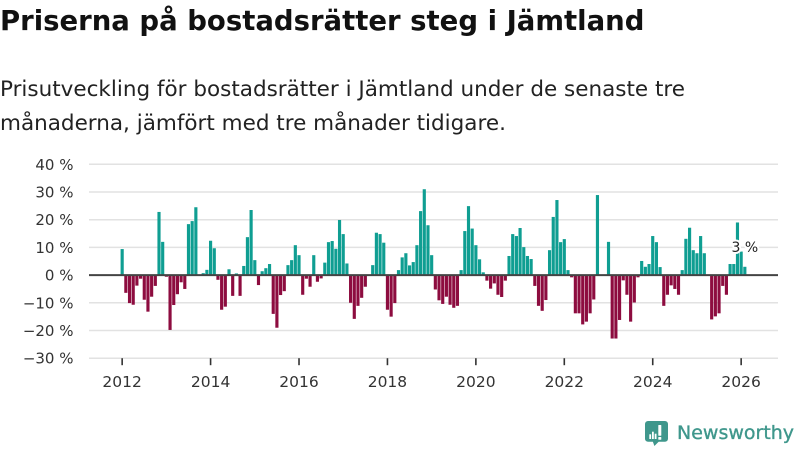  What do you see at coordinates (121, 382) in the screenshot?
I see `x-tick-label: 2012` at bounding box center [121, 382].